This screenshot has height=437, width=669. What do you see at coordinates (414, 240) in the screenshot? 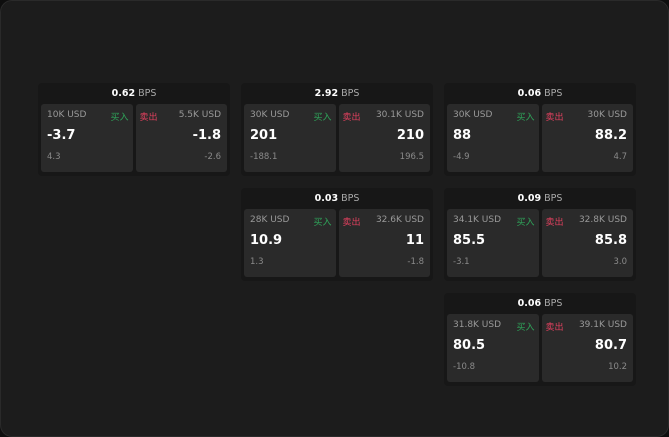
I see `sell-price: 11` at bounding box center [414, 240].